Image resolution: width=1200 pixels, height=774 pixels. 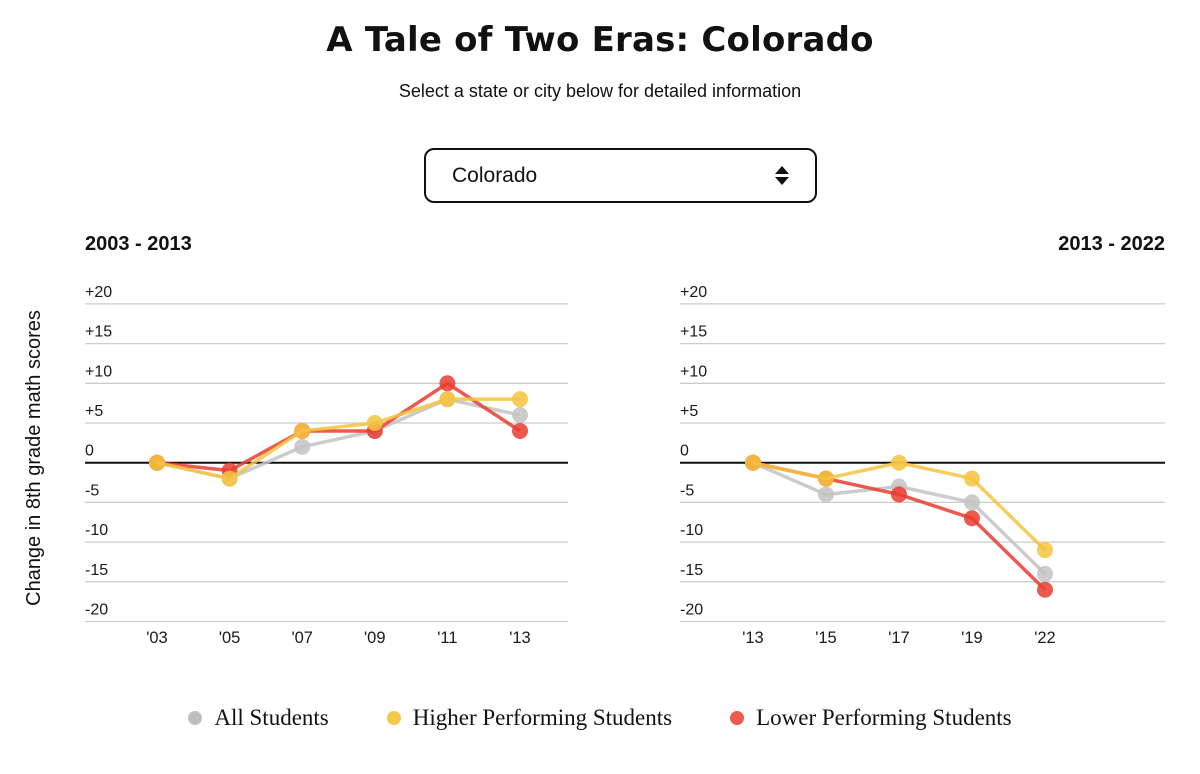 I want to click on x-tick-label: '05, so click(x=230, y=638).